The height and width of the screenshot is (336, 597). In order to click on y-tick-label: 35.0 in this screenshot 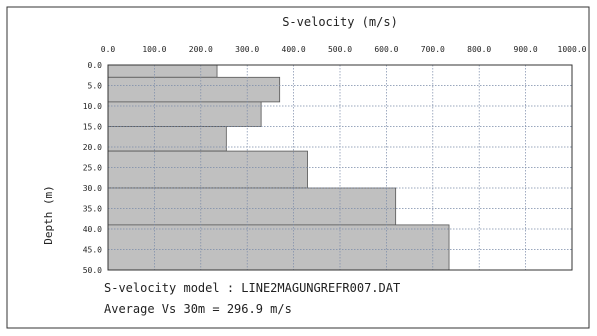, I will do `click(92, 209)`.